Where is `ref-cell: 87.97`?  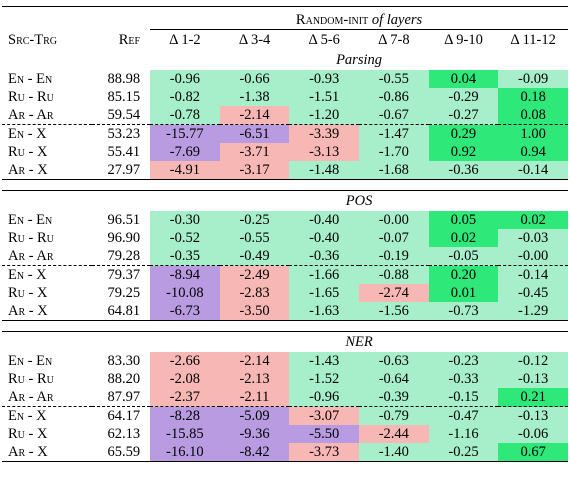 ref-cell: 87.97 is located at coordinates (124, 397).